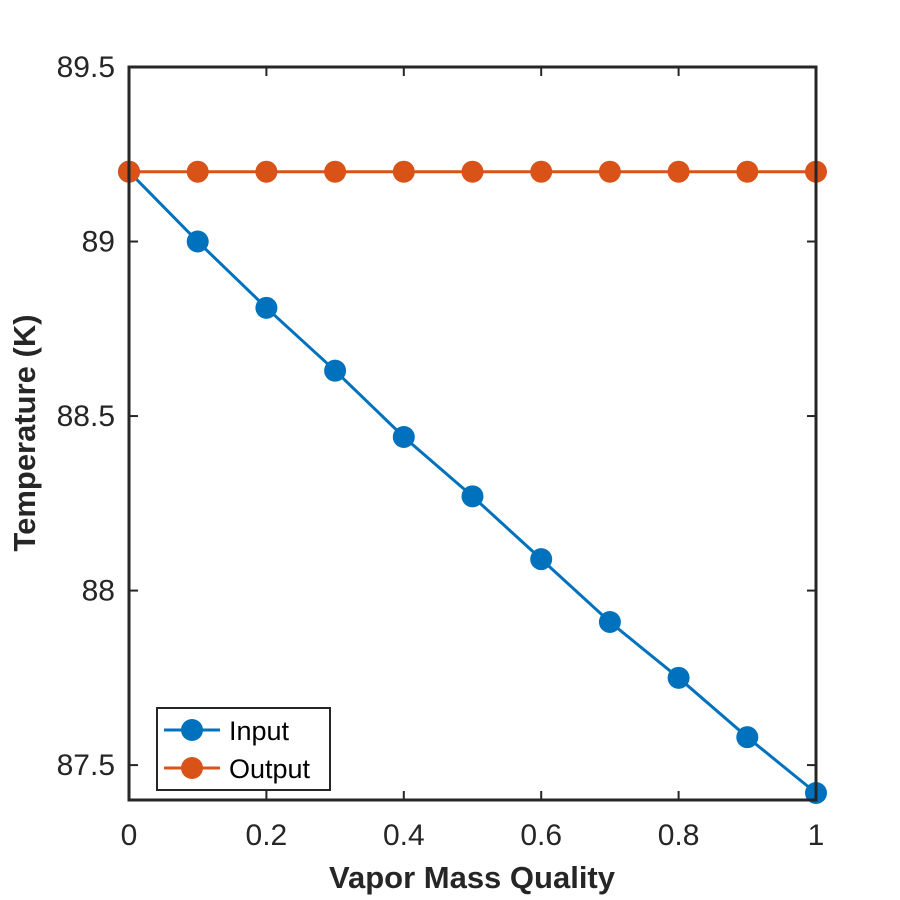  What do you see at coordinates (267, 835) in the screenshot?
I see `x-tick-label: 0.2` at bounding box center [267, 835].